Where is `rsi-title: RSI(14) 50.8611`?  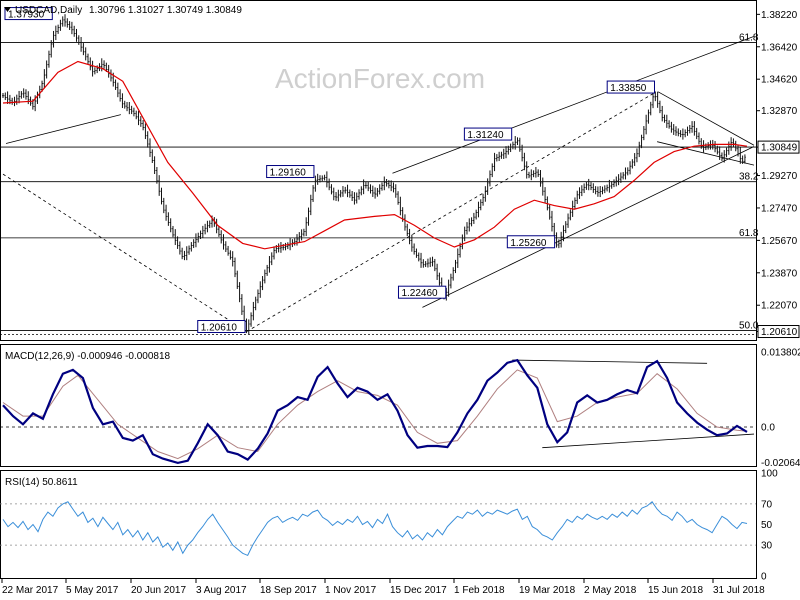 rsi-title: RSI(14) 50.8611 is located at coordinates (41, 482).